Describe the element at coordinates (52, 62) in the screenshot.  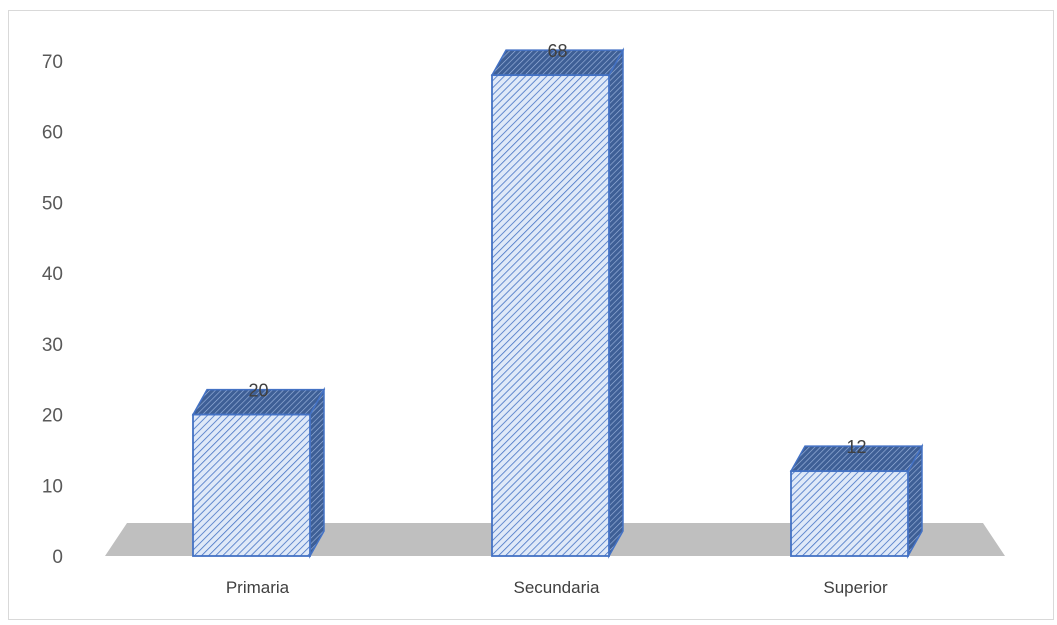
I see `y-tick-label: 70` at that location.